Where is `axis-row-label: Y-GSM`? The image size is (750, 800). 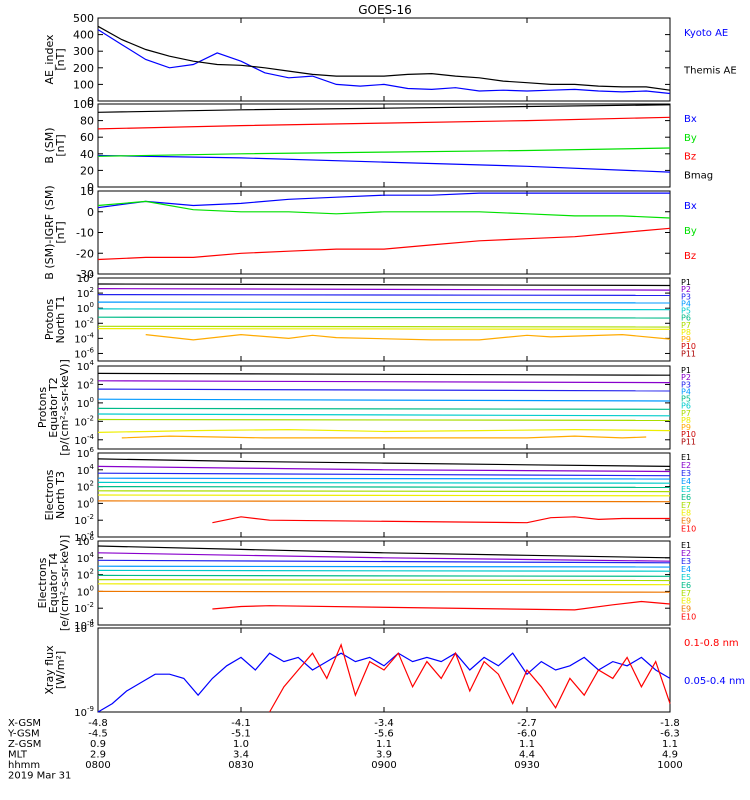
axis-row-label: Y-GSM is located at coordinates (23, 734).